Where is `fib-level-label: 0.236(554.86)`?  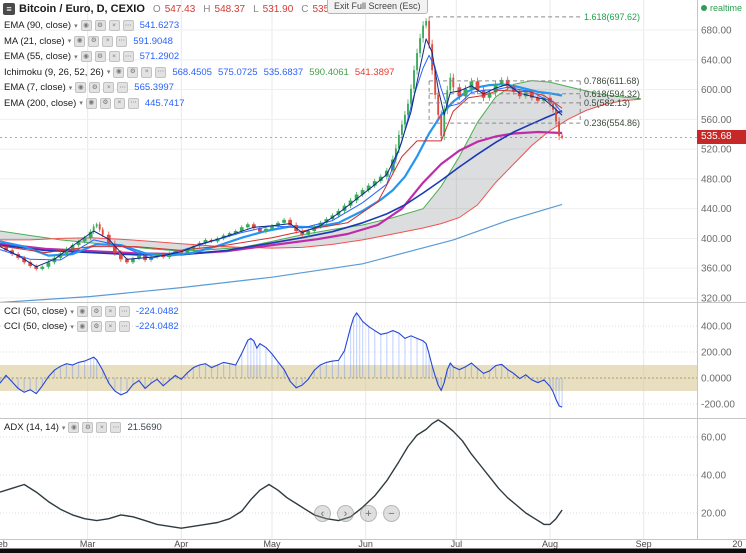
fib-level-label: 0.236(554.86) is located at coordinates (612, 123).